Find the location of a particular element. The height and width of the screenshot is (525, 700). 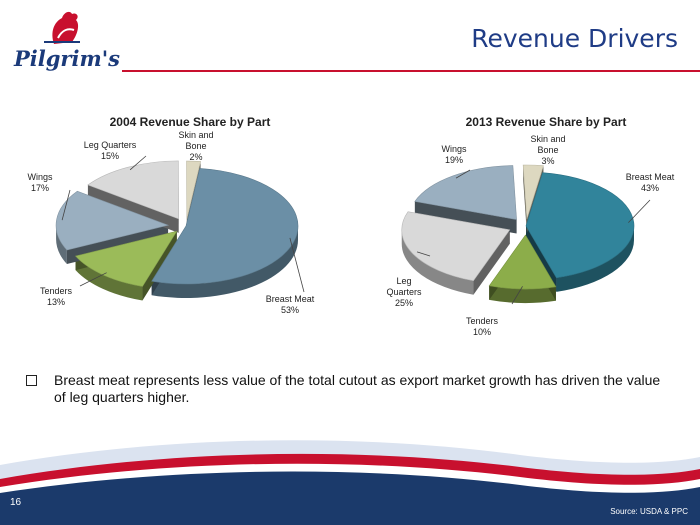

source-note: Source: USDA & PPC is located at coordinates (649, 511).